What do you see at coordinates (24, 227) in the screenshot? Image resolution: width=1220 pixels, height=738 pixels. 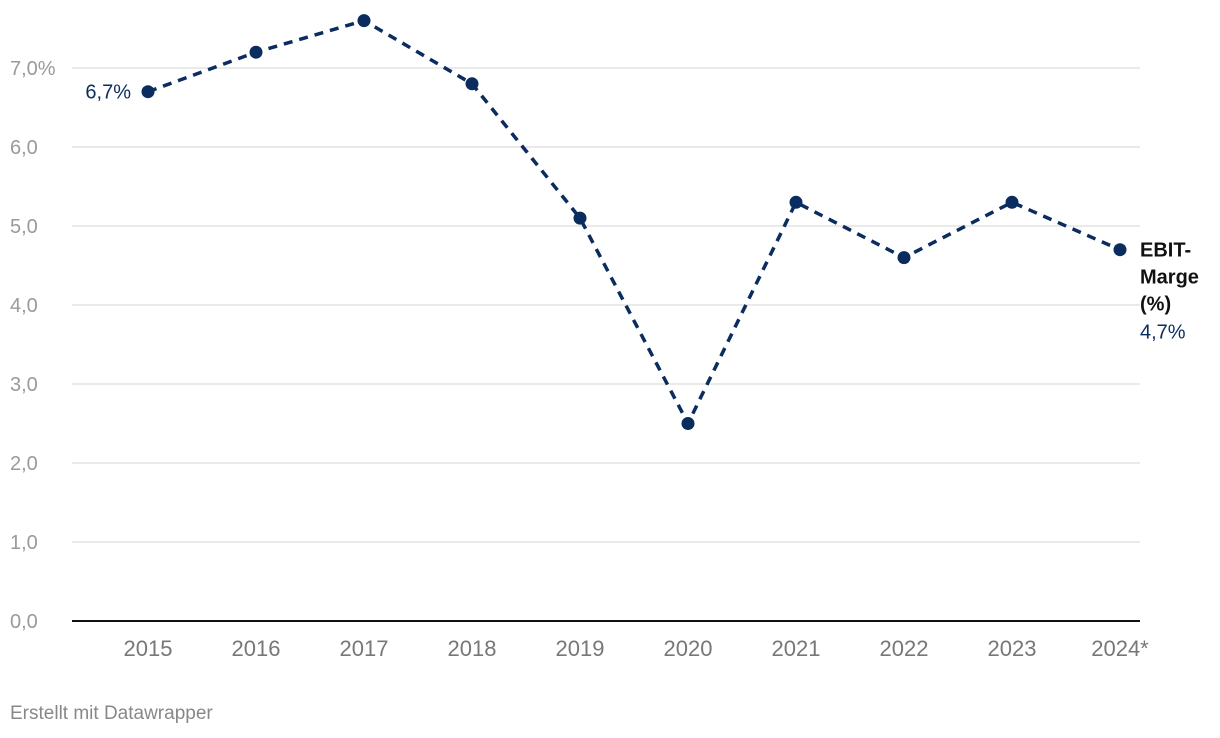 I see `y-tick-label: 5,0` at bounding box center [24, 227].